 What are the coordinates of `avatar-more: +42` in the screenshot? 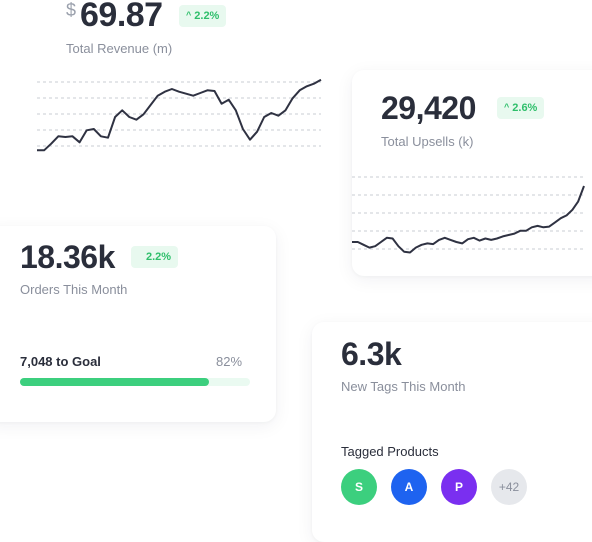 It's located at (509, 487).